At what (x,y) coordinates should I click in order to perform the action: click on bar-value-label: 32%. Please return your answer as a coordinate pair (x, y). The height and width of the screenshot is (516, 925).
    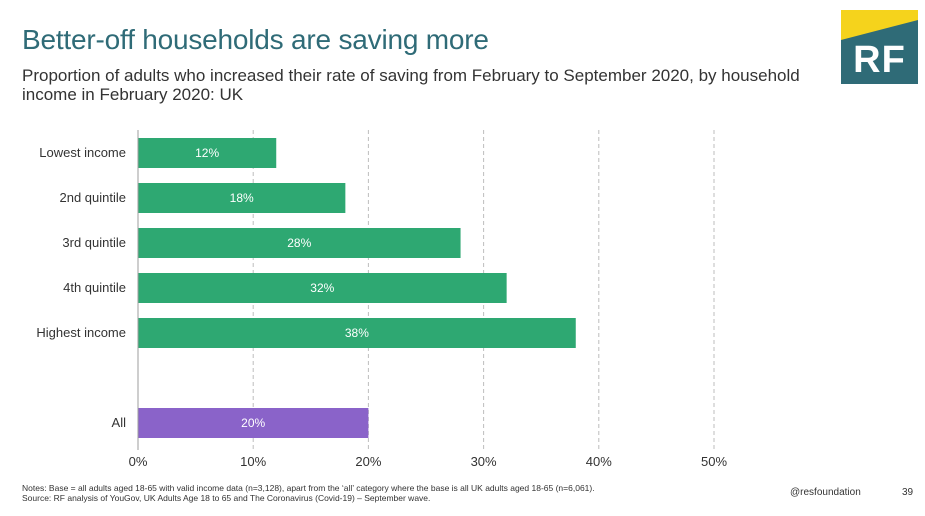
    Looking at the image, I should click on (322, 288).